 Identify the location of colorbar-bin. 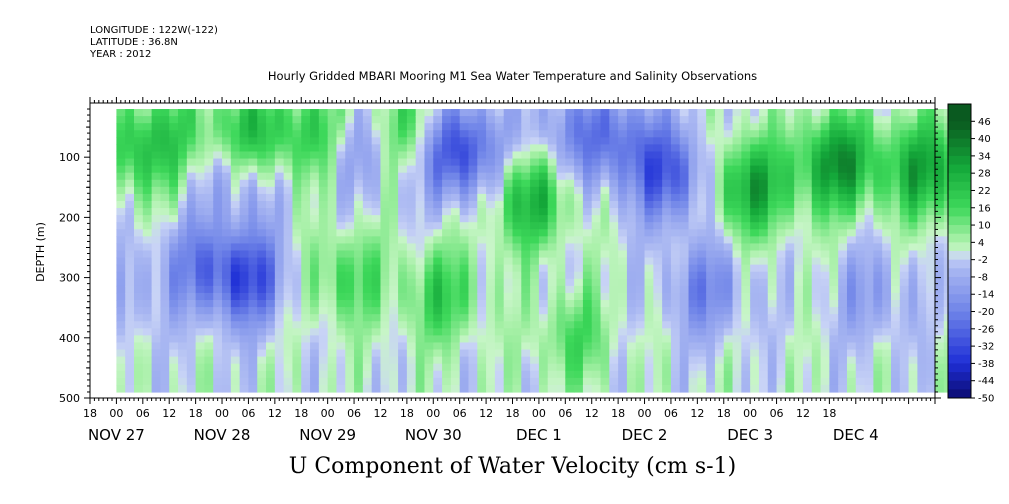
(959, 134).